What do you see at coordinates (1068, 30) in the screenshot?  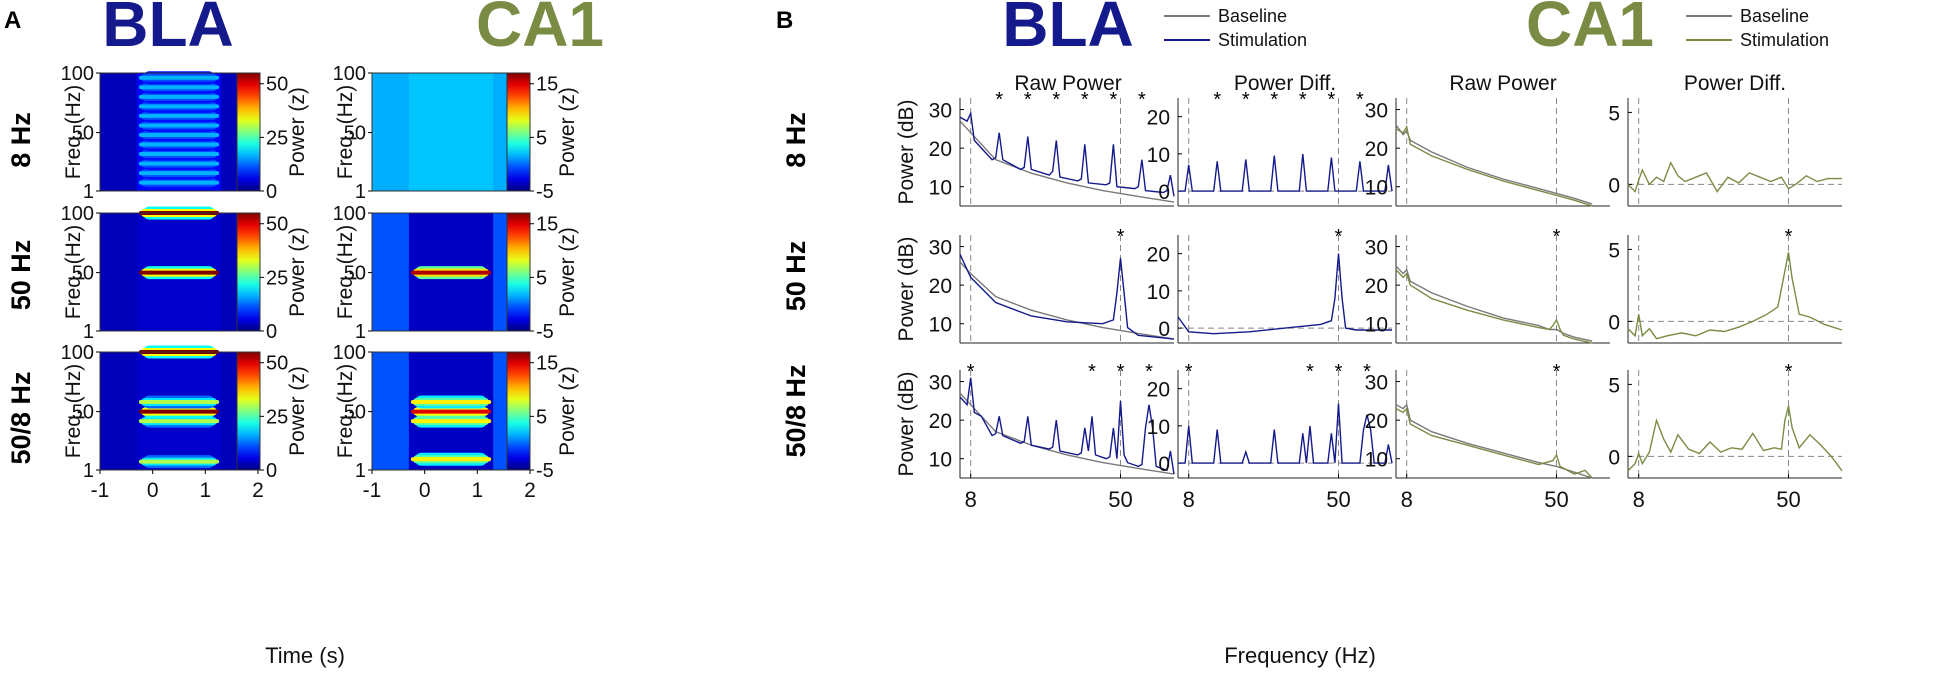 I see `title-b-bla: BLA` at bounding box center [1068, 30].